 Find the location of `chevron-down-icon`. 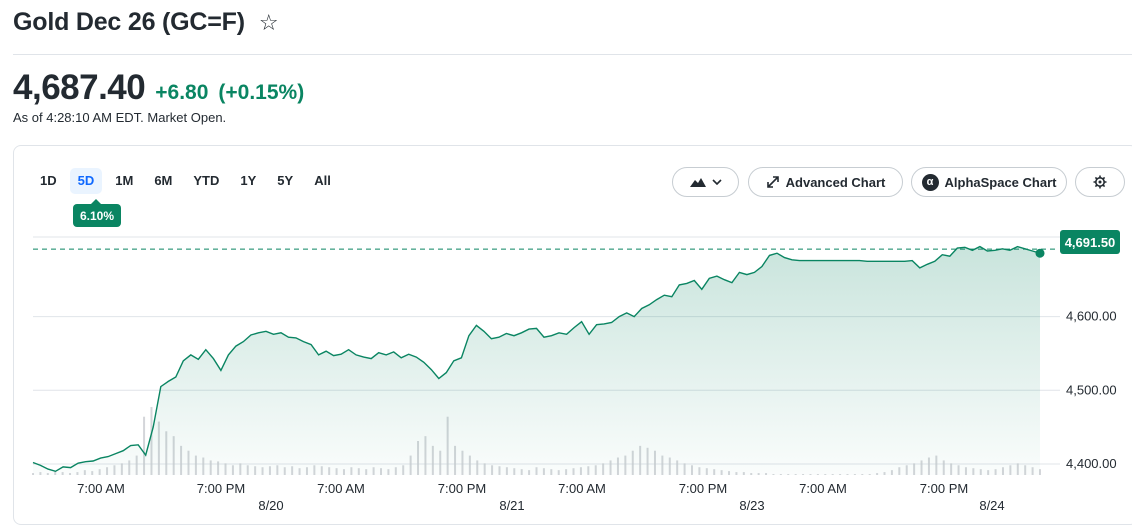

chevron-down-icon is located at coordinates (716, 182).